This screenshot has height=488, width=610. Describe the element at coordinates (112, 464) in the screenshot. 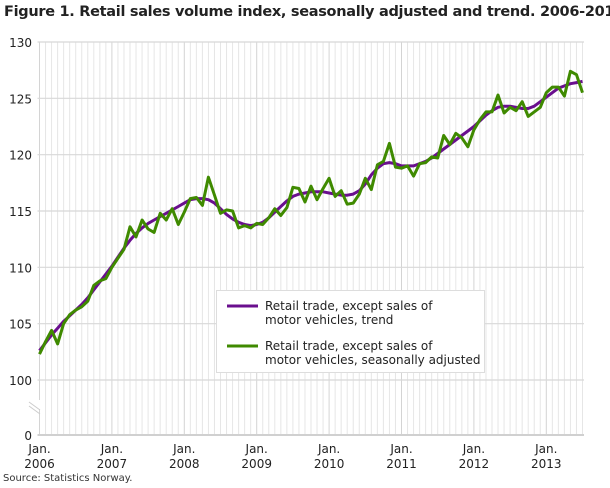

I see `x-tick-year: 2007` at that location.